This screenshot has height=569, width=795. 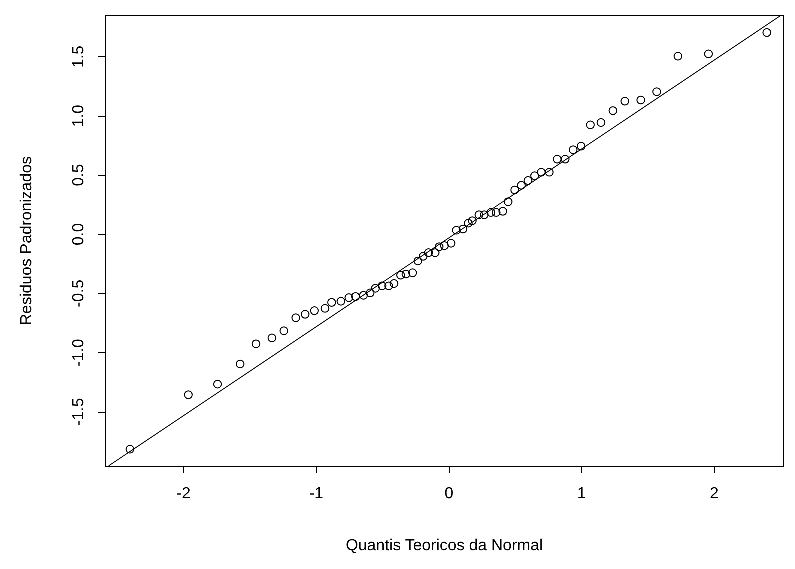 I want to click on y-tick-label: 1.5, so click(x=79, y=57).